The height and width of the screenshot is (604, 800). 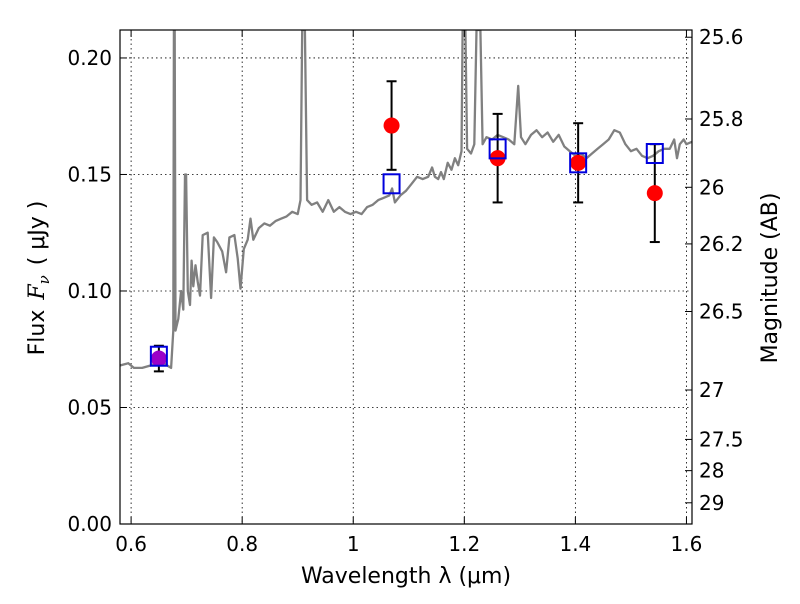 What do you see at coordinates (131, 544) in the screenshot?
I see `x-tick-label: 0.6` at bounding box center [131, 544].